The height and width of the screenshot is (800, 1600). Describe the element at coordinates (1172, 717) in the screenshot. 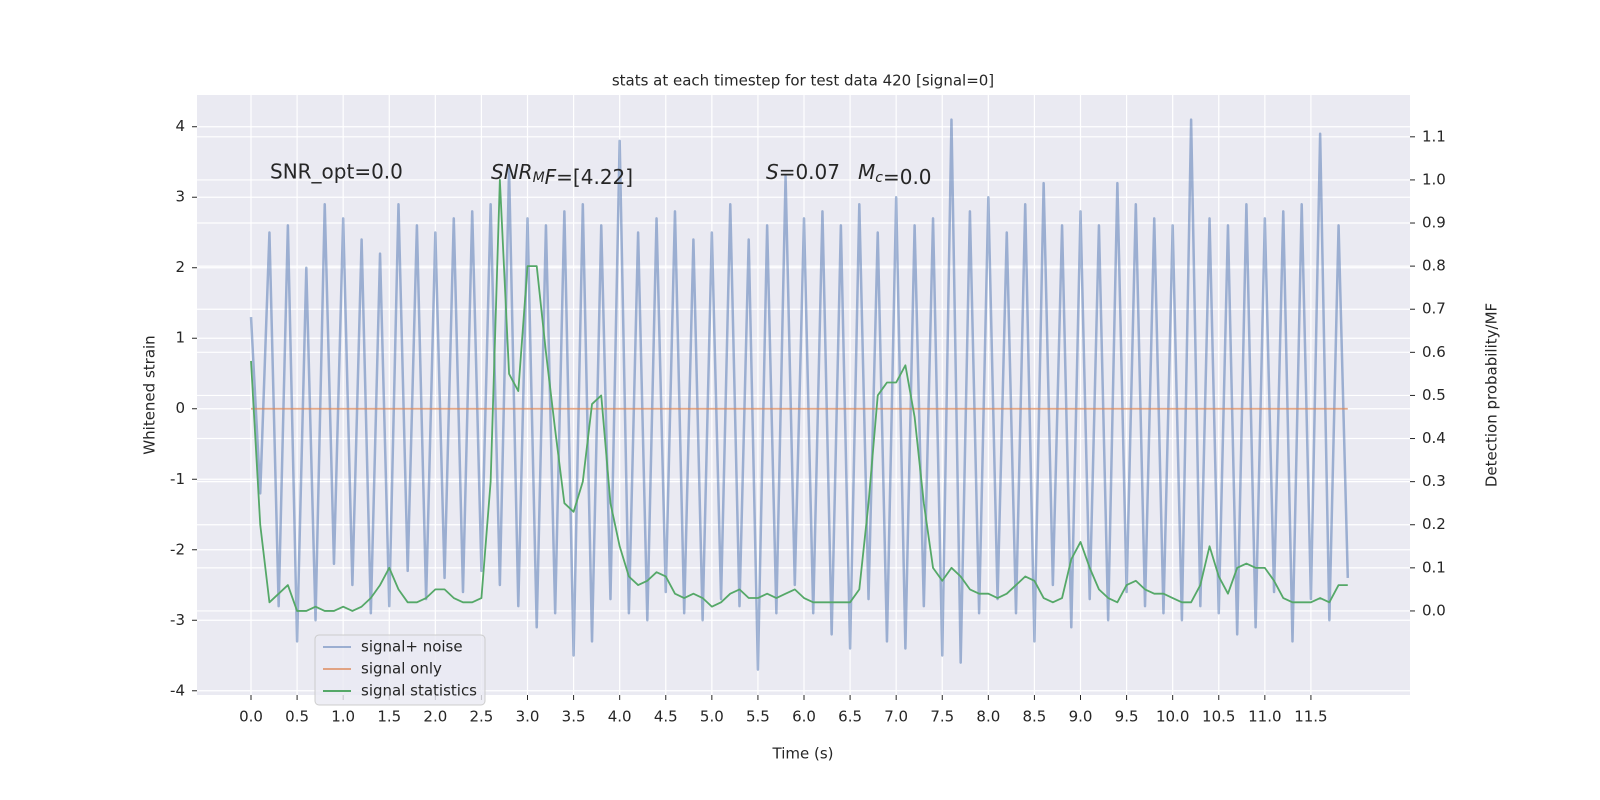

I see `x-tick-label: 10.0` at that location.